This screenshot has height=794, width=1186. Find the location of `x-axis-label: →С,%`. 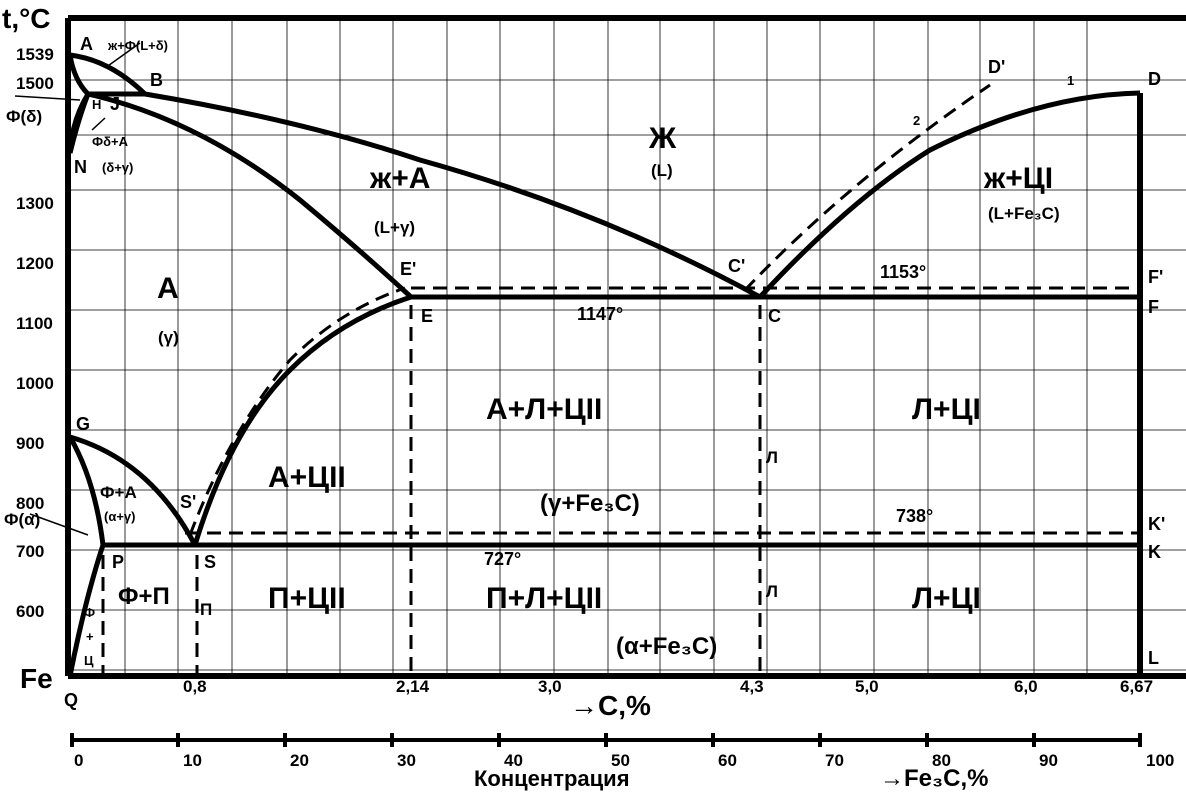

x-axis-label: →С,% is located at coordinates (610, 705).